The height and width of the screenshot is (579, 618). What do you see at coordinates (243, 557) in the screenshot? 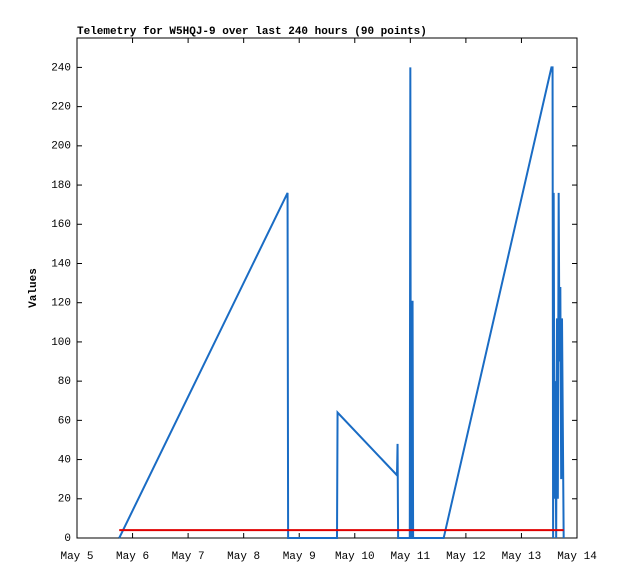
I see `x-tick-label: May 8` at bounding box center [243, 557].